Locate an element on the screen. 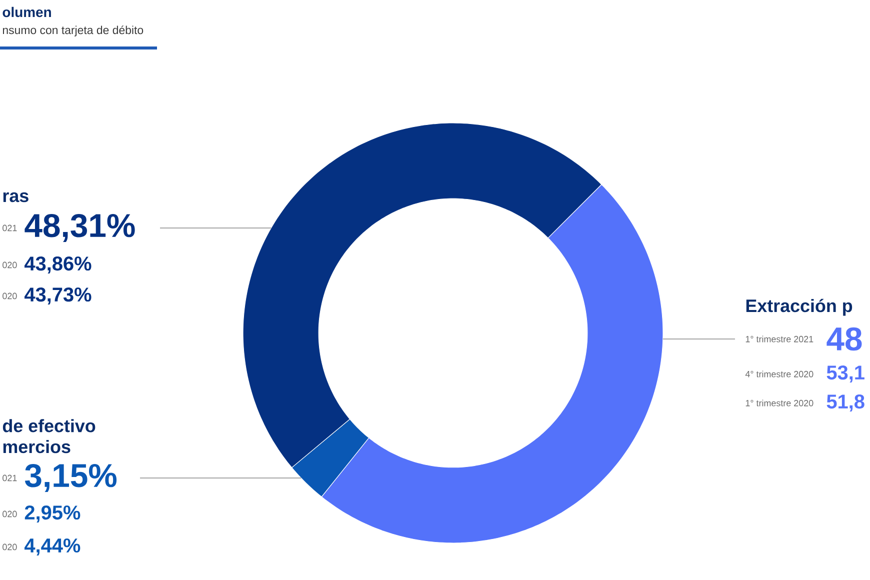 Image resolution: width=870 pixels, height=580 pixels. text: 43,73% is located at coordinates (58, 295).